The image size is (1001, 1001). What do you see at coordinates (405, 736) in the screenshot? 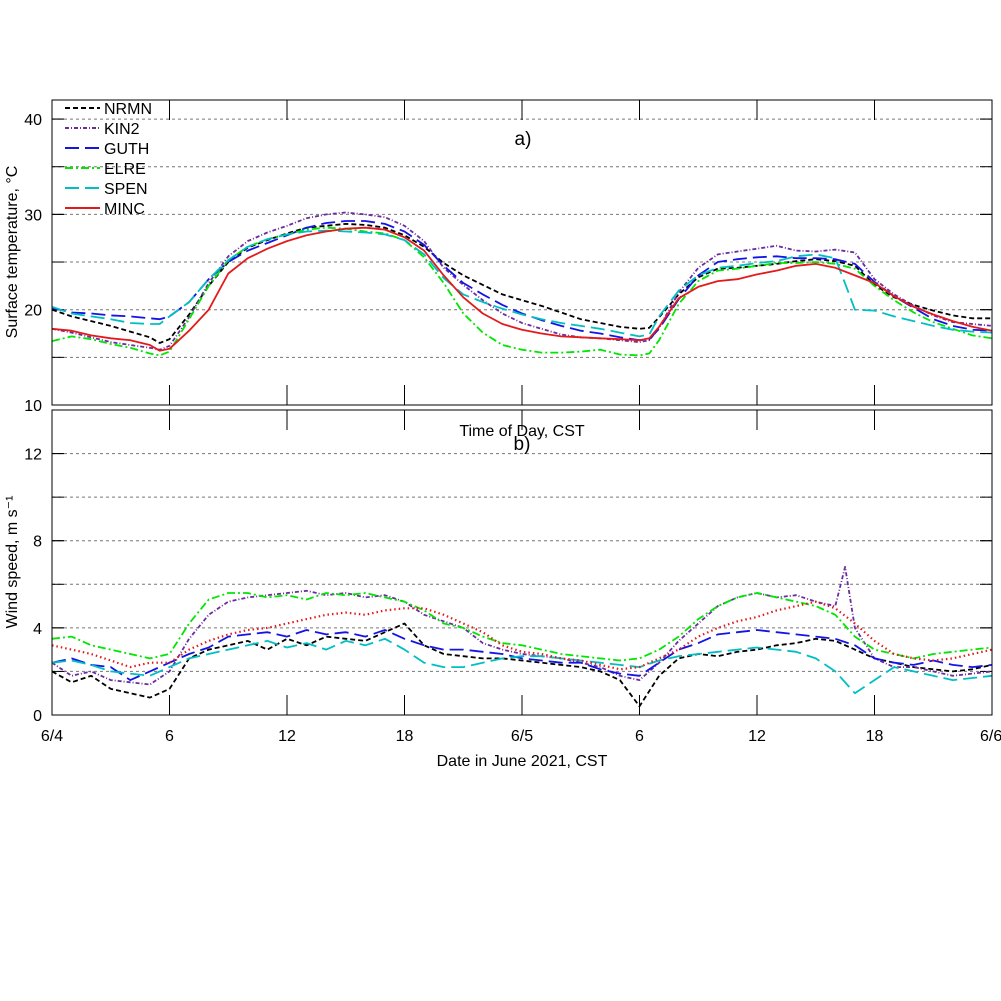
I see `x-tick-label-18-3: 18` at bounding box center [405, 736].